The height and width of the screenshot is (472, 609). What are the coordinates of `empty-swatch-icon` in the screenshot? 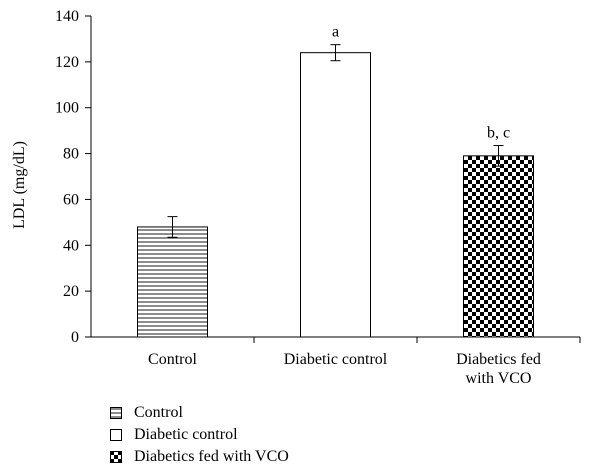 It's located at (116, 435).